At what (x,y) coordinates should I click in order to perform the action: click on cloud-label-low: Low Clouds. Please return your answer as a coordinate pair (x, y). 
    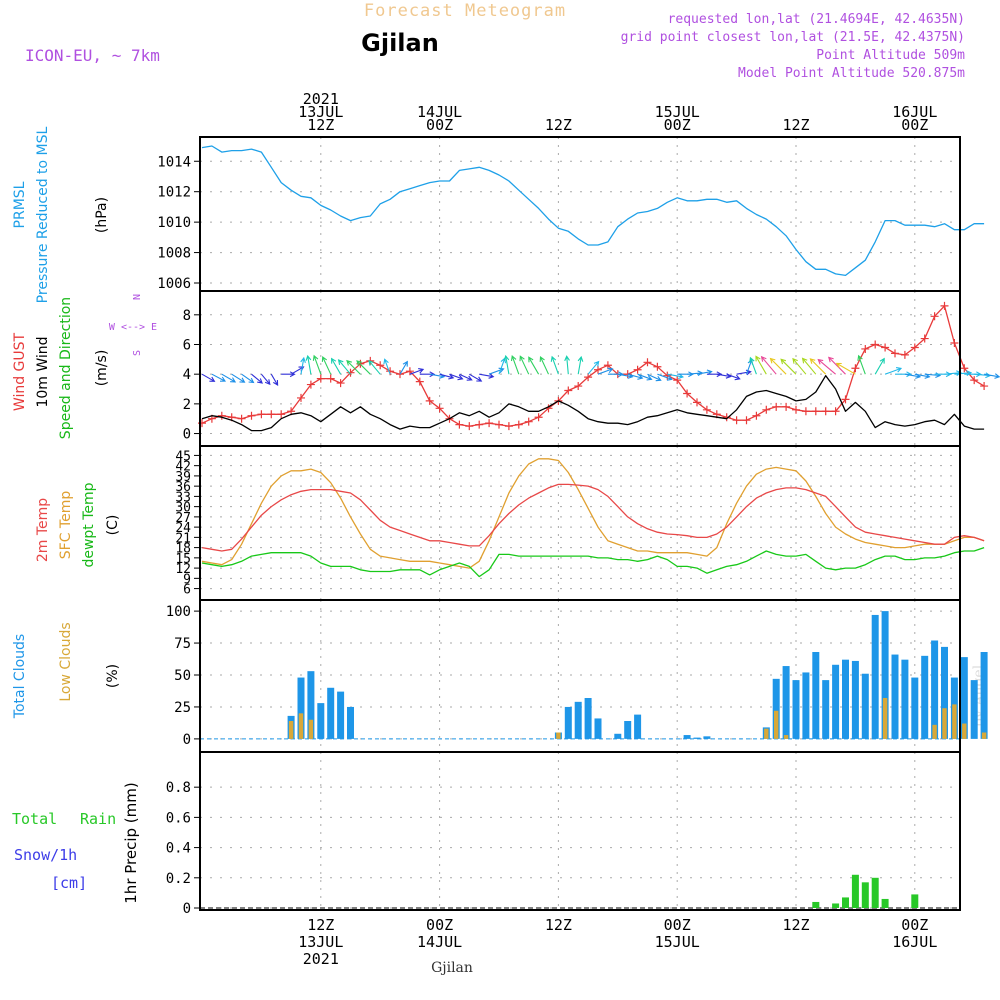
    Looking at the image, I should click on (66, 661).